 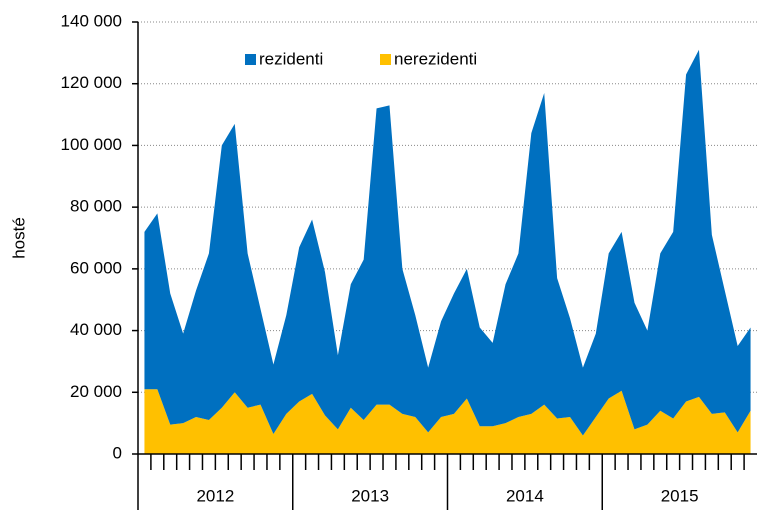 What do you see at coordinates (91, 144) in the screenshot?
I see `y-tick-label: 100 000` at bounding box center [91, 144].